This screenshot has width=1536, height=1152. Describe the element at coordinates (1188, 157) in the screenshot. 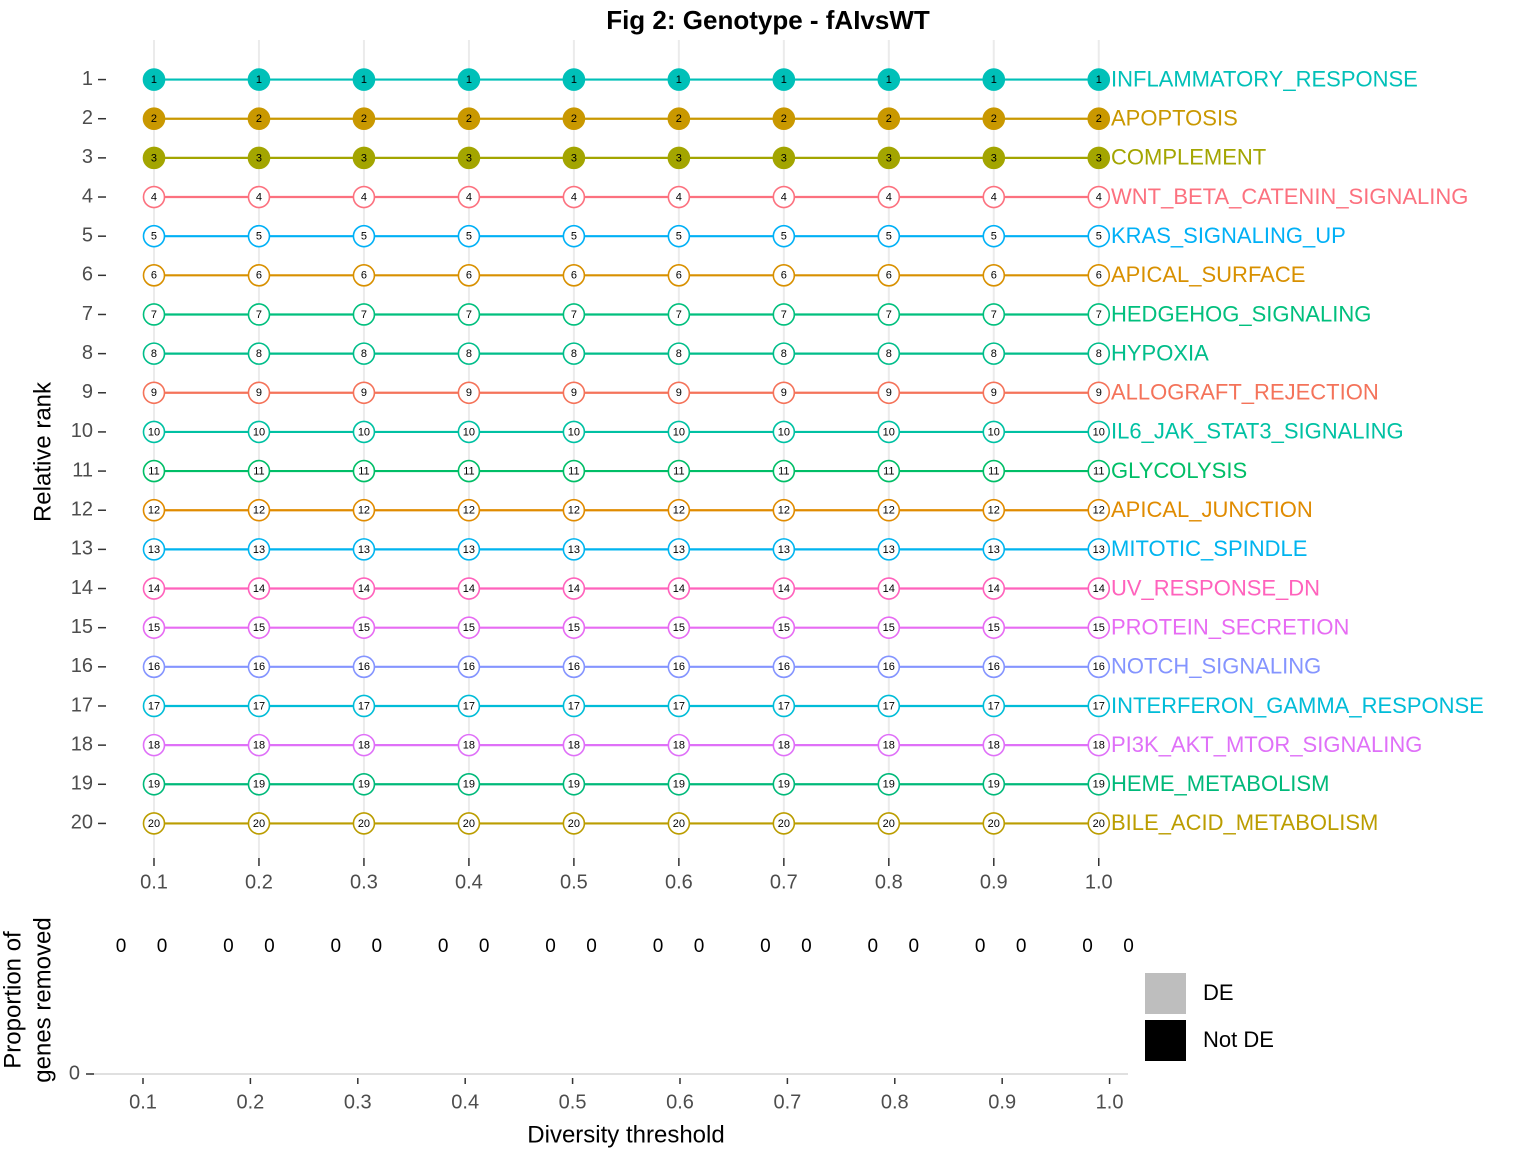

I see `series-label: COMPLEMENT` at that location.